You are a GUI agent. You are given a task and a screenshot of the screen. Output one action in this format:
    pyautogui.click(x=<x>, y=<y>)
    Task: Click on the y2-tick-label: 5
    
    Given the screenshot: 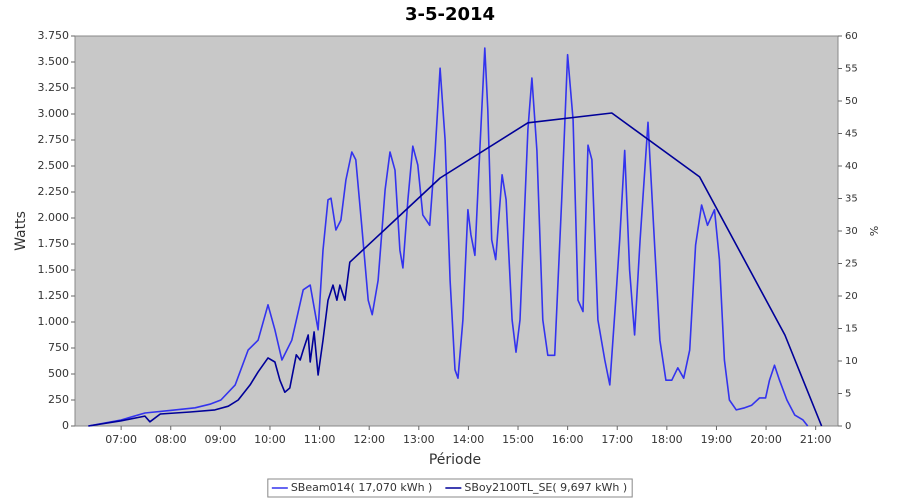 What is the action you would take?
    pyautogui.click(x=848, y=394)
    